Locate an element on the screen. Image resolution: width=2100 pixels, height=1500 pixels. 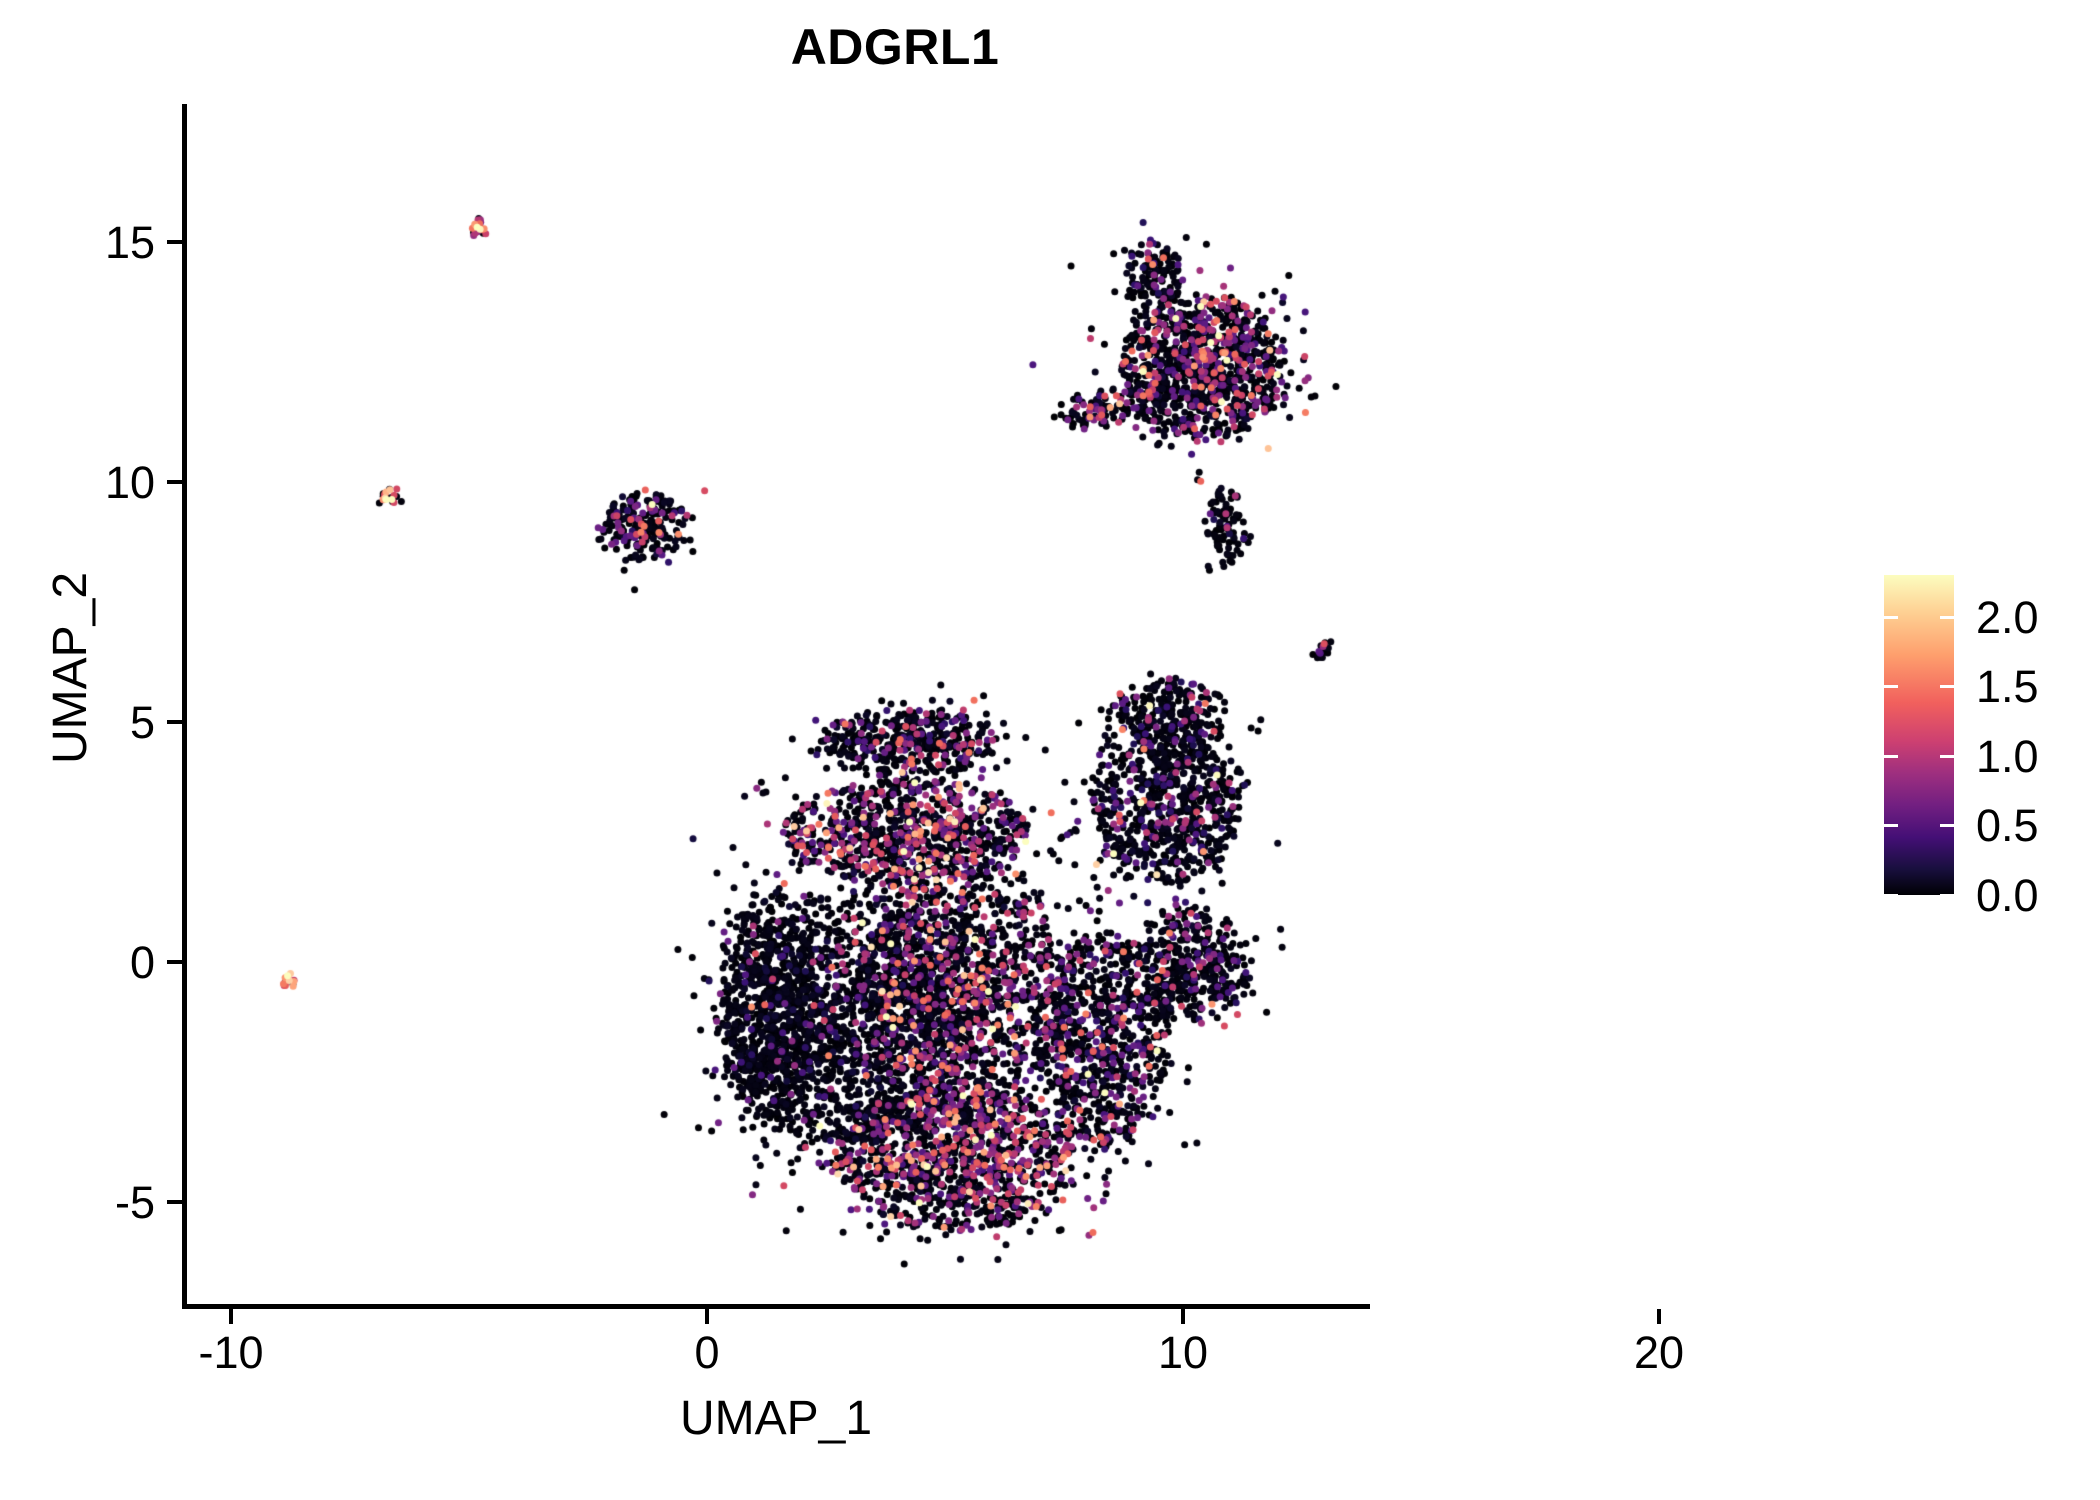
x-tick-label-0: 0 is located at coordinates (707, 1352).